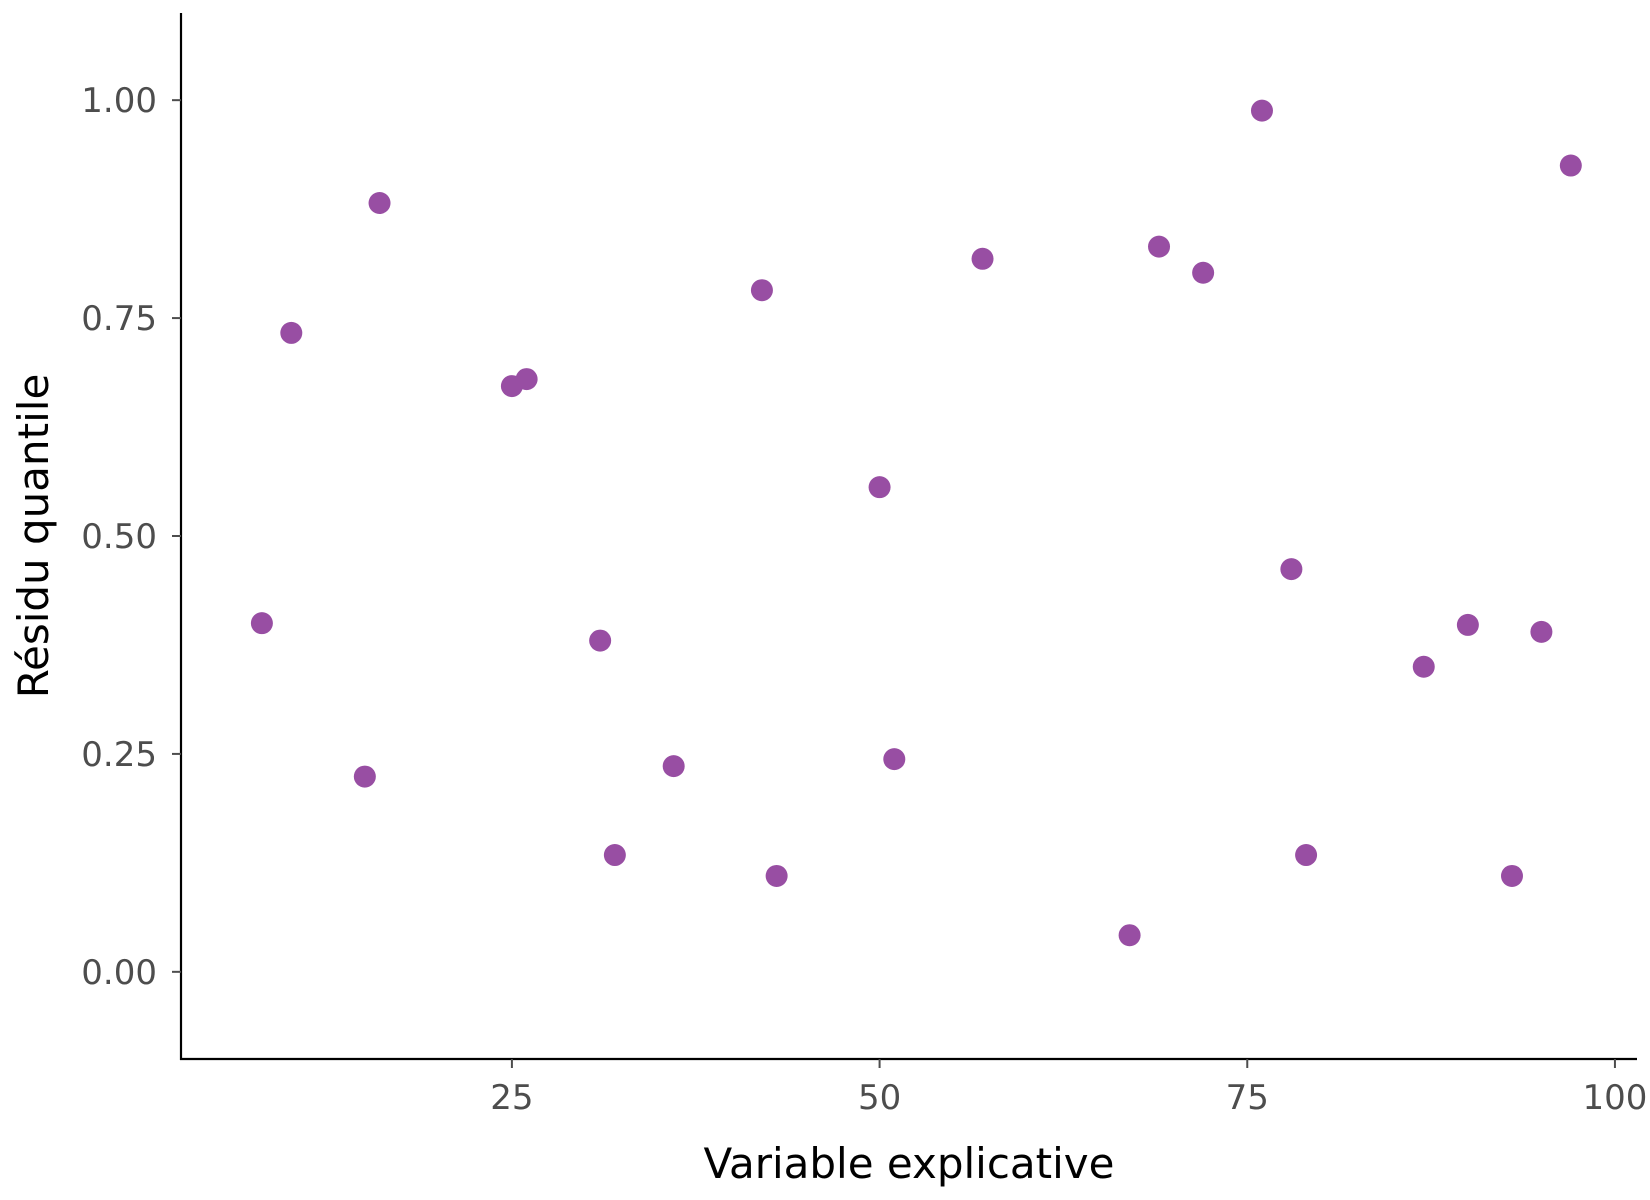 The width and height of the screenshot is (1650, 1200). Describe the element at coordinates (879, 1098) in the screenshot. I see `x-tick-label: 50` at that location.